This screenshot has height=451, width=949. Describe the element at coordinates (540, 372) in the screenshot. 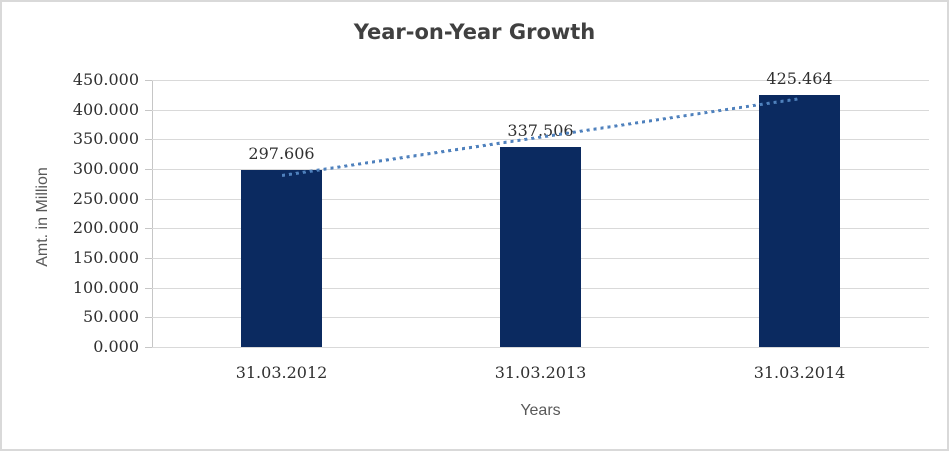

I see `x-tick-label: 31.03.2013` at that location.